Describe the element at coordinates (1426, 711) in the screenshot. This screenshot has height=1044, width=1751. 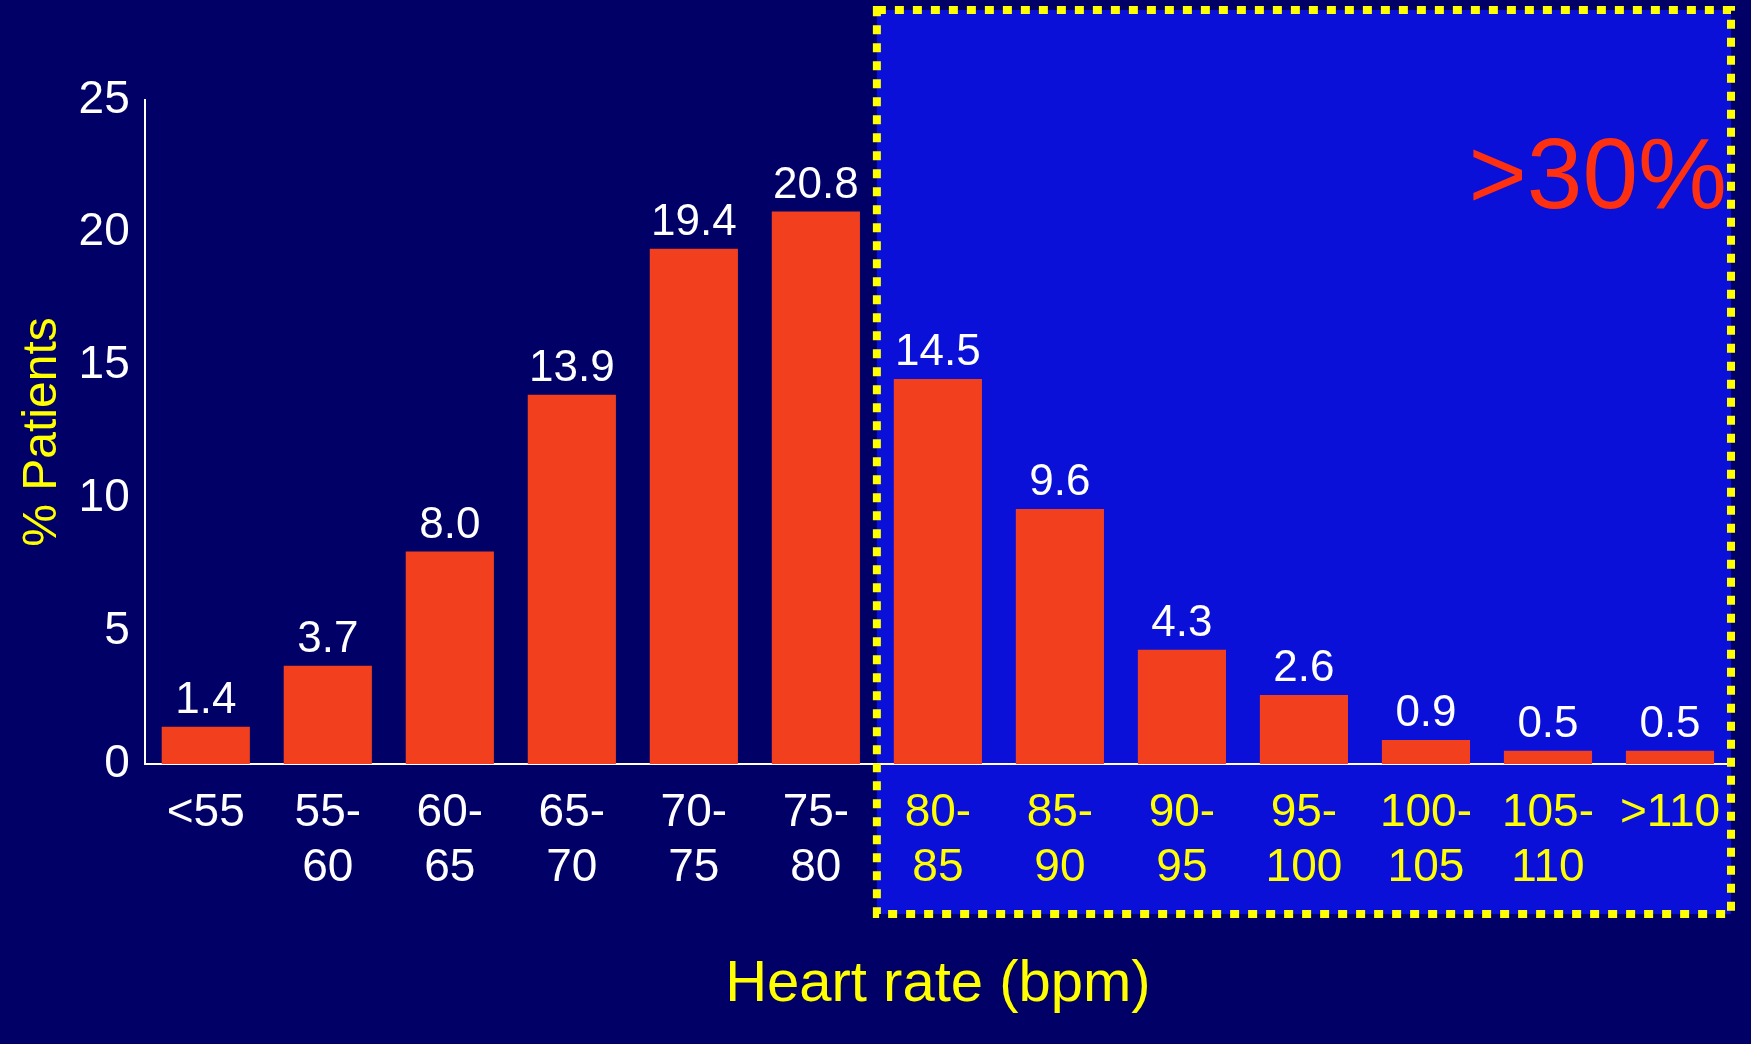
I see `data-label: 0.9` at that location.